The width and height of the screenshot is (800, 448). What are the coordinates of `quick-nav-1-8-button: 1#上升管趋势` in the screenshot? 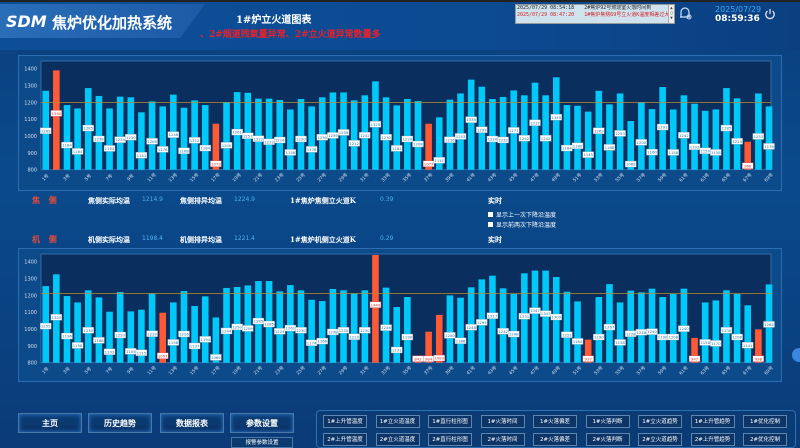 It's located at (712, 421).